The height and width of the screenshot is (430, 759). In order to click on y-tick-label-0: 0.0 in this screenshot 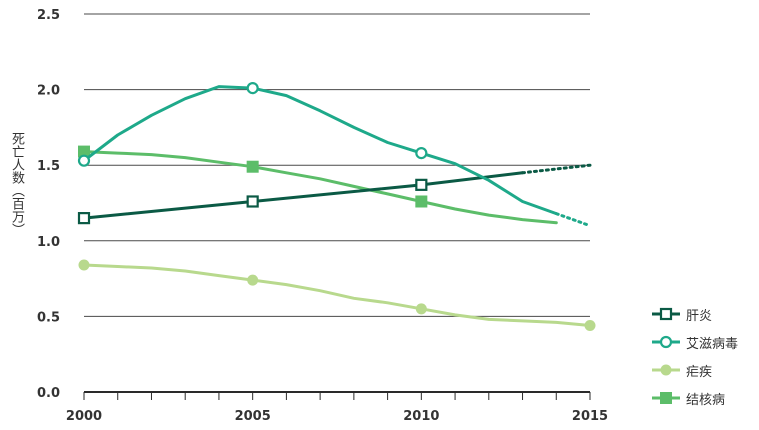, I will do `click(48, 393)`.